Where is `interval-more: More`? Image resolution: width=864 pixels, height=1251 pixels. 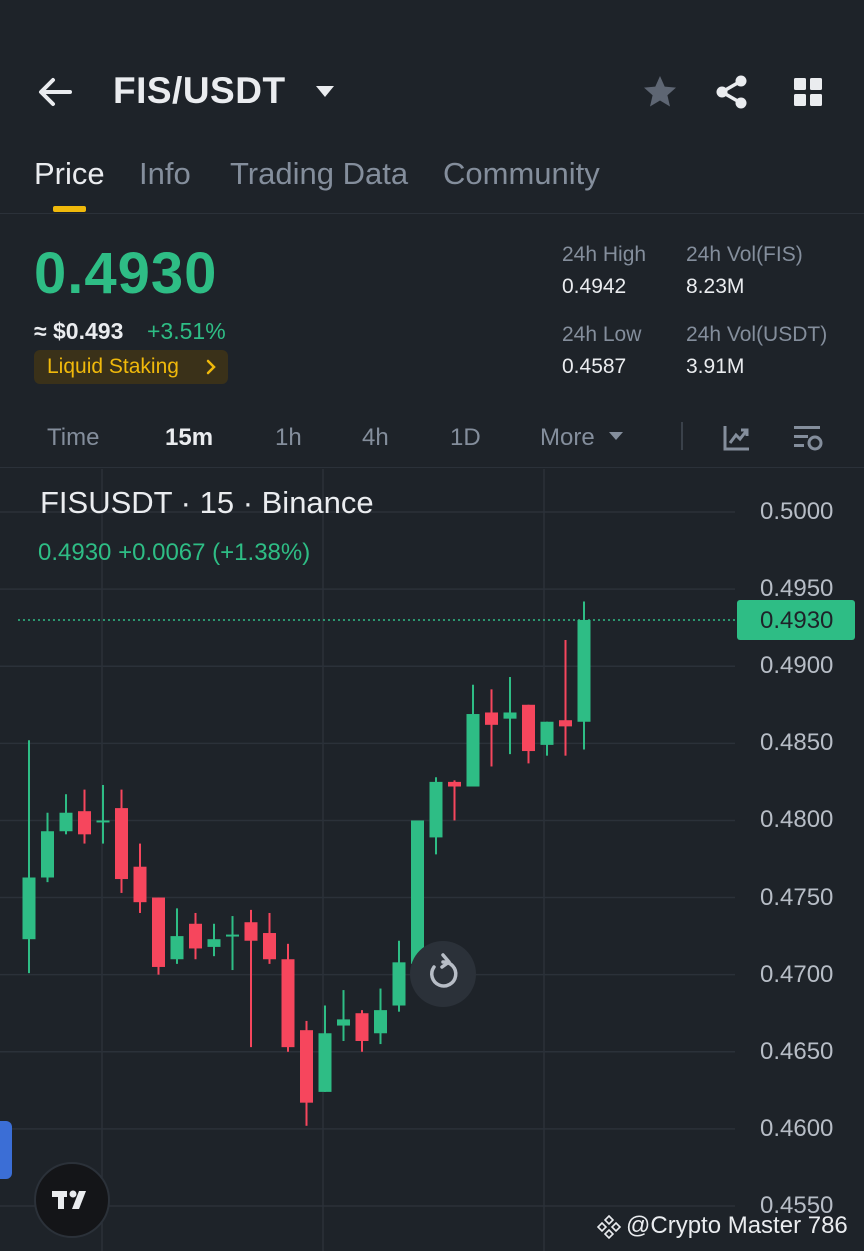 interval-more: More is located at coordinates (567, 437).